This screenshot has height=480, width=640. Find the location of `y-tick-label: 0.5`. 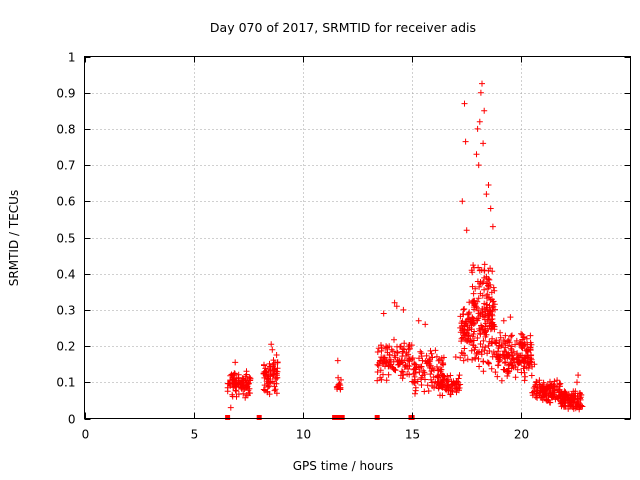

y-tick-label: 0.5 is located at coordinates (65, 239).